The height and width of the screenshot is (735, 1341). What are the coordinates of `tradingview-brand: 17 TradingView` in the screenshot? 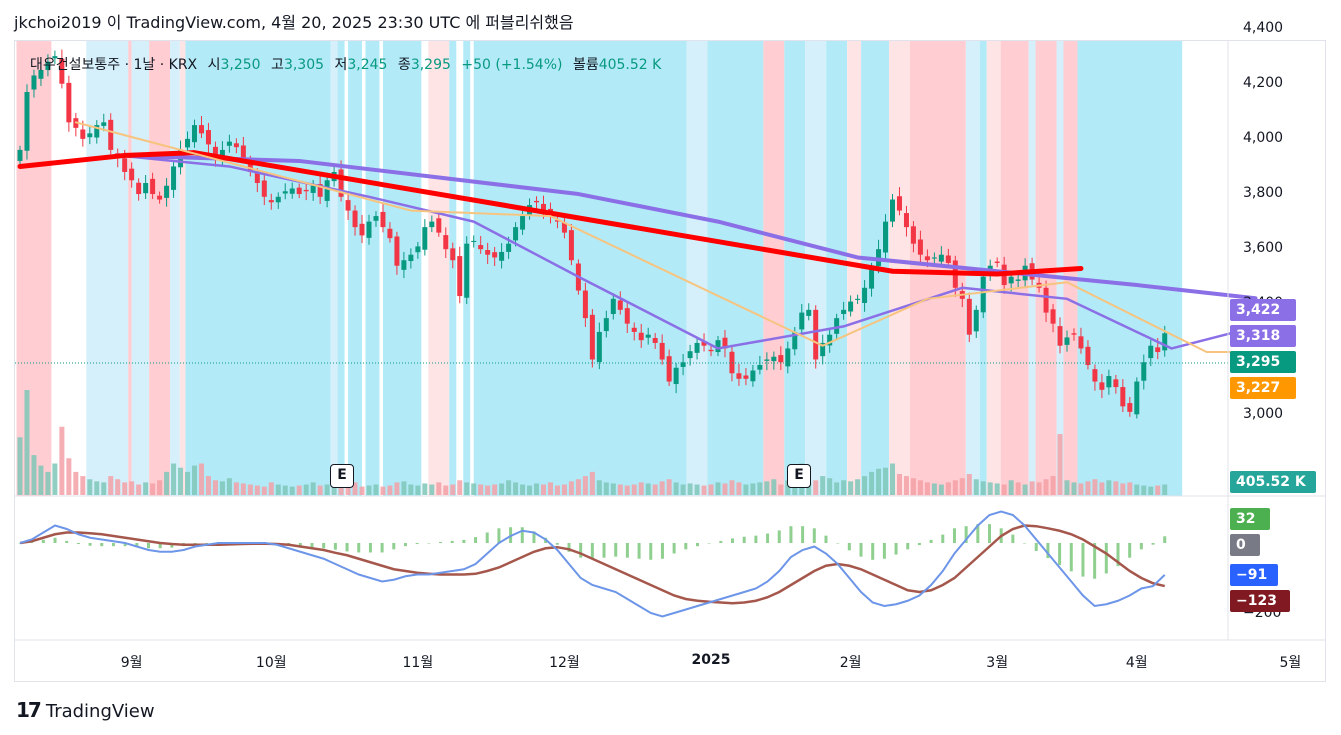 It's located at (85, 710).